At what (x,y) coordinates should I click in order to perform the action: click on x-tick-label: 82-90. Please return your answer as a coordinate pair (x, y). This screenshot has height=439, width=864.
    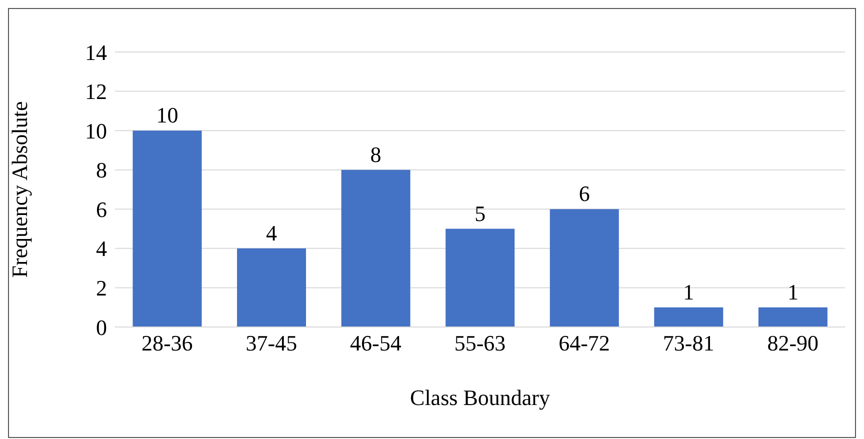
    Looking at the image, I should click on (793, 343).